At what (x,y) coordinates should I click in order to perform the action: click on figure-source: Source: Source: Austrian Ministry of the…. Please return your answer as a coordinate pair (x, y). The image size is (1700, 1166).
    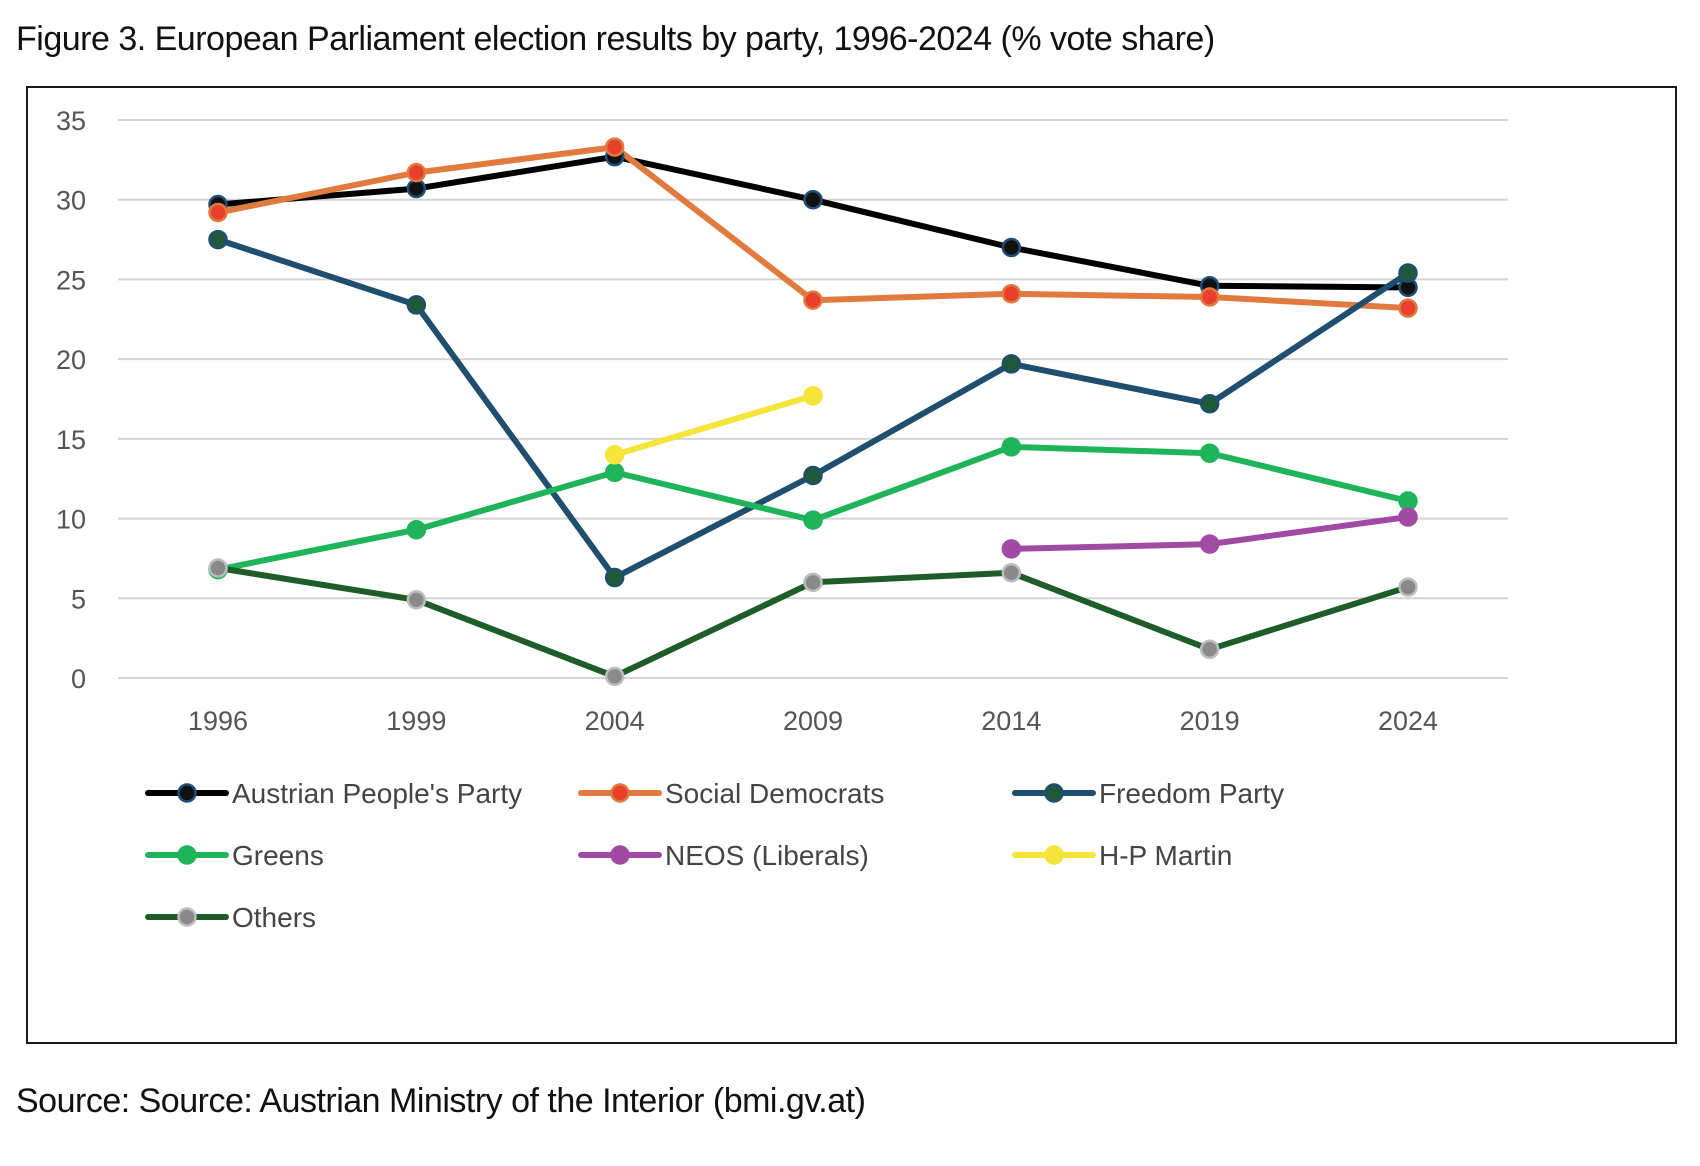
    Looking at the image, I should click on (441, 1101).